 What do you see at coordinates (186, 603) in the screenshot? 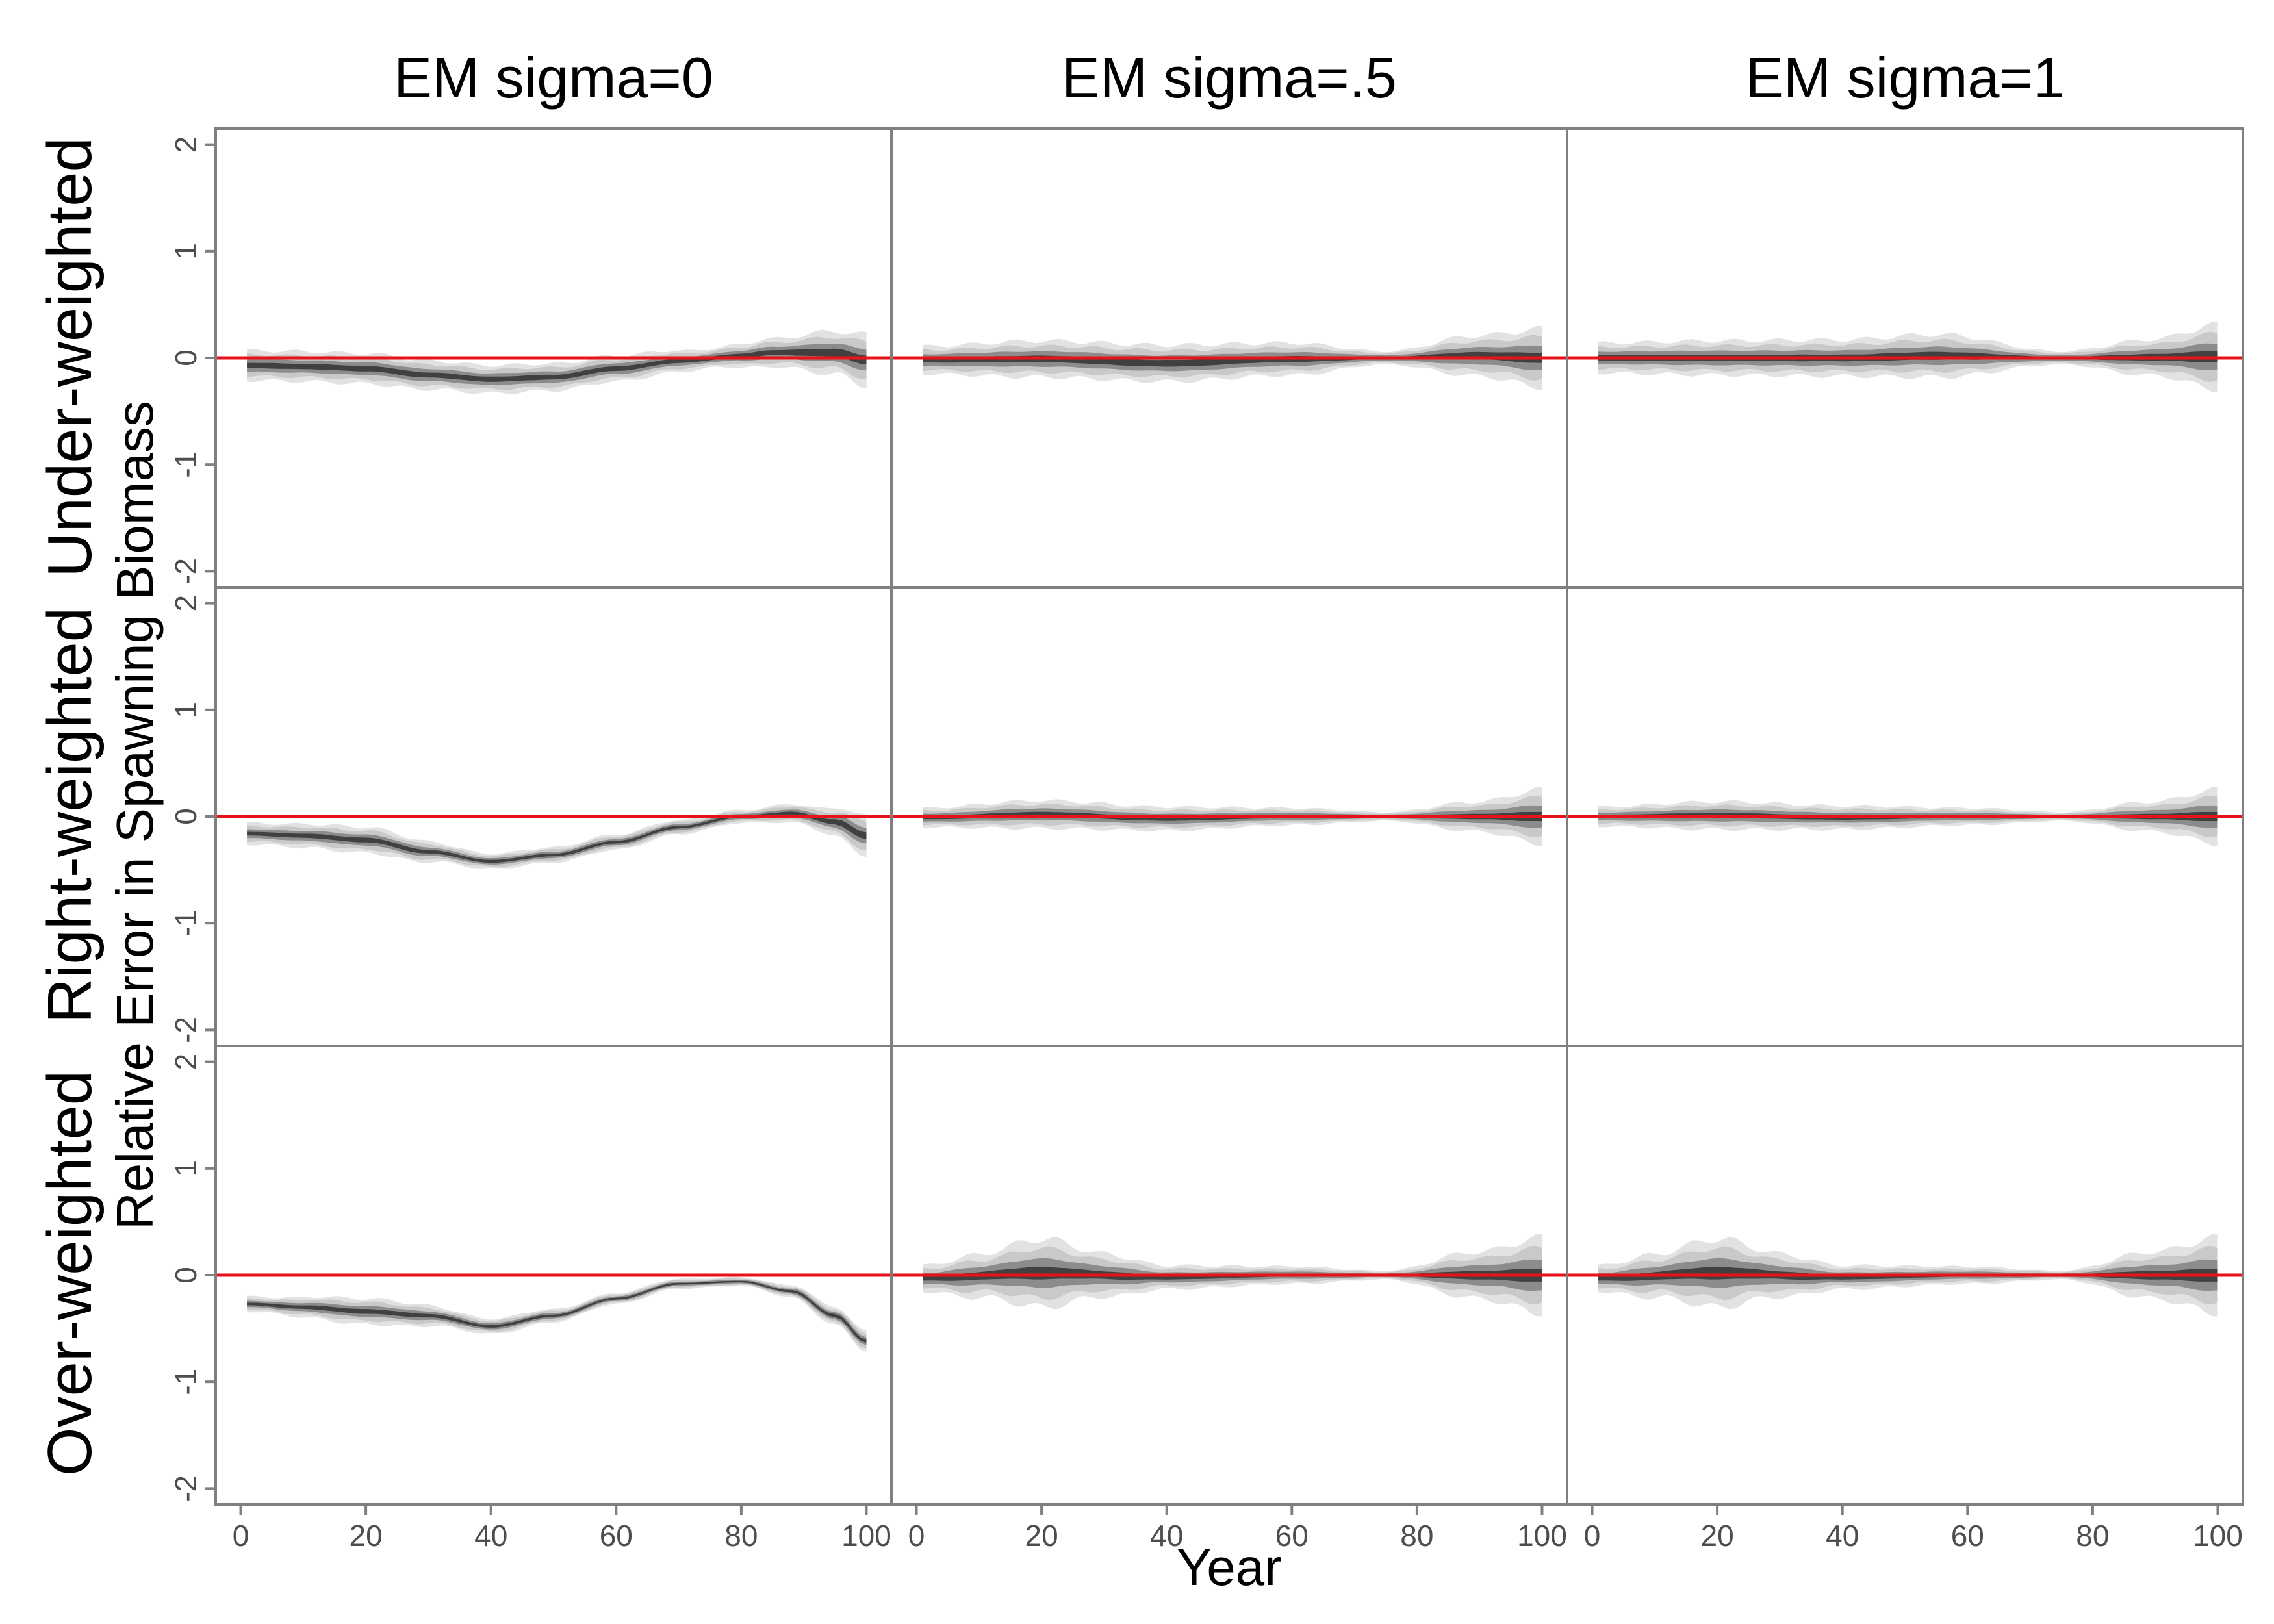
I see `y-tick-label-r1-2: 2` at bounding box center [186, 603].